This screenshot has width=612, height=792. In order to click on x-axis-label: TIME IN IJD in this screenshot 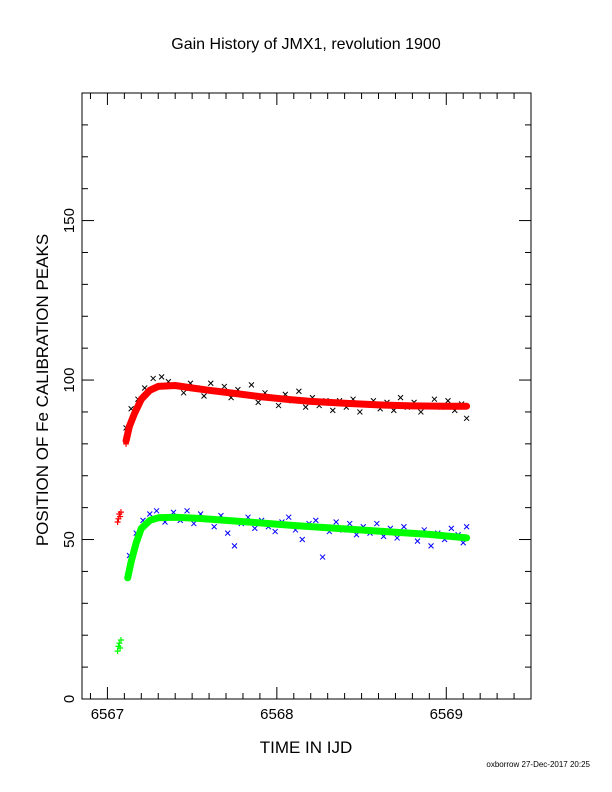, I will do `click(306, 747)`.